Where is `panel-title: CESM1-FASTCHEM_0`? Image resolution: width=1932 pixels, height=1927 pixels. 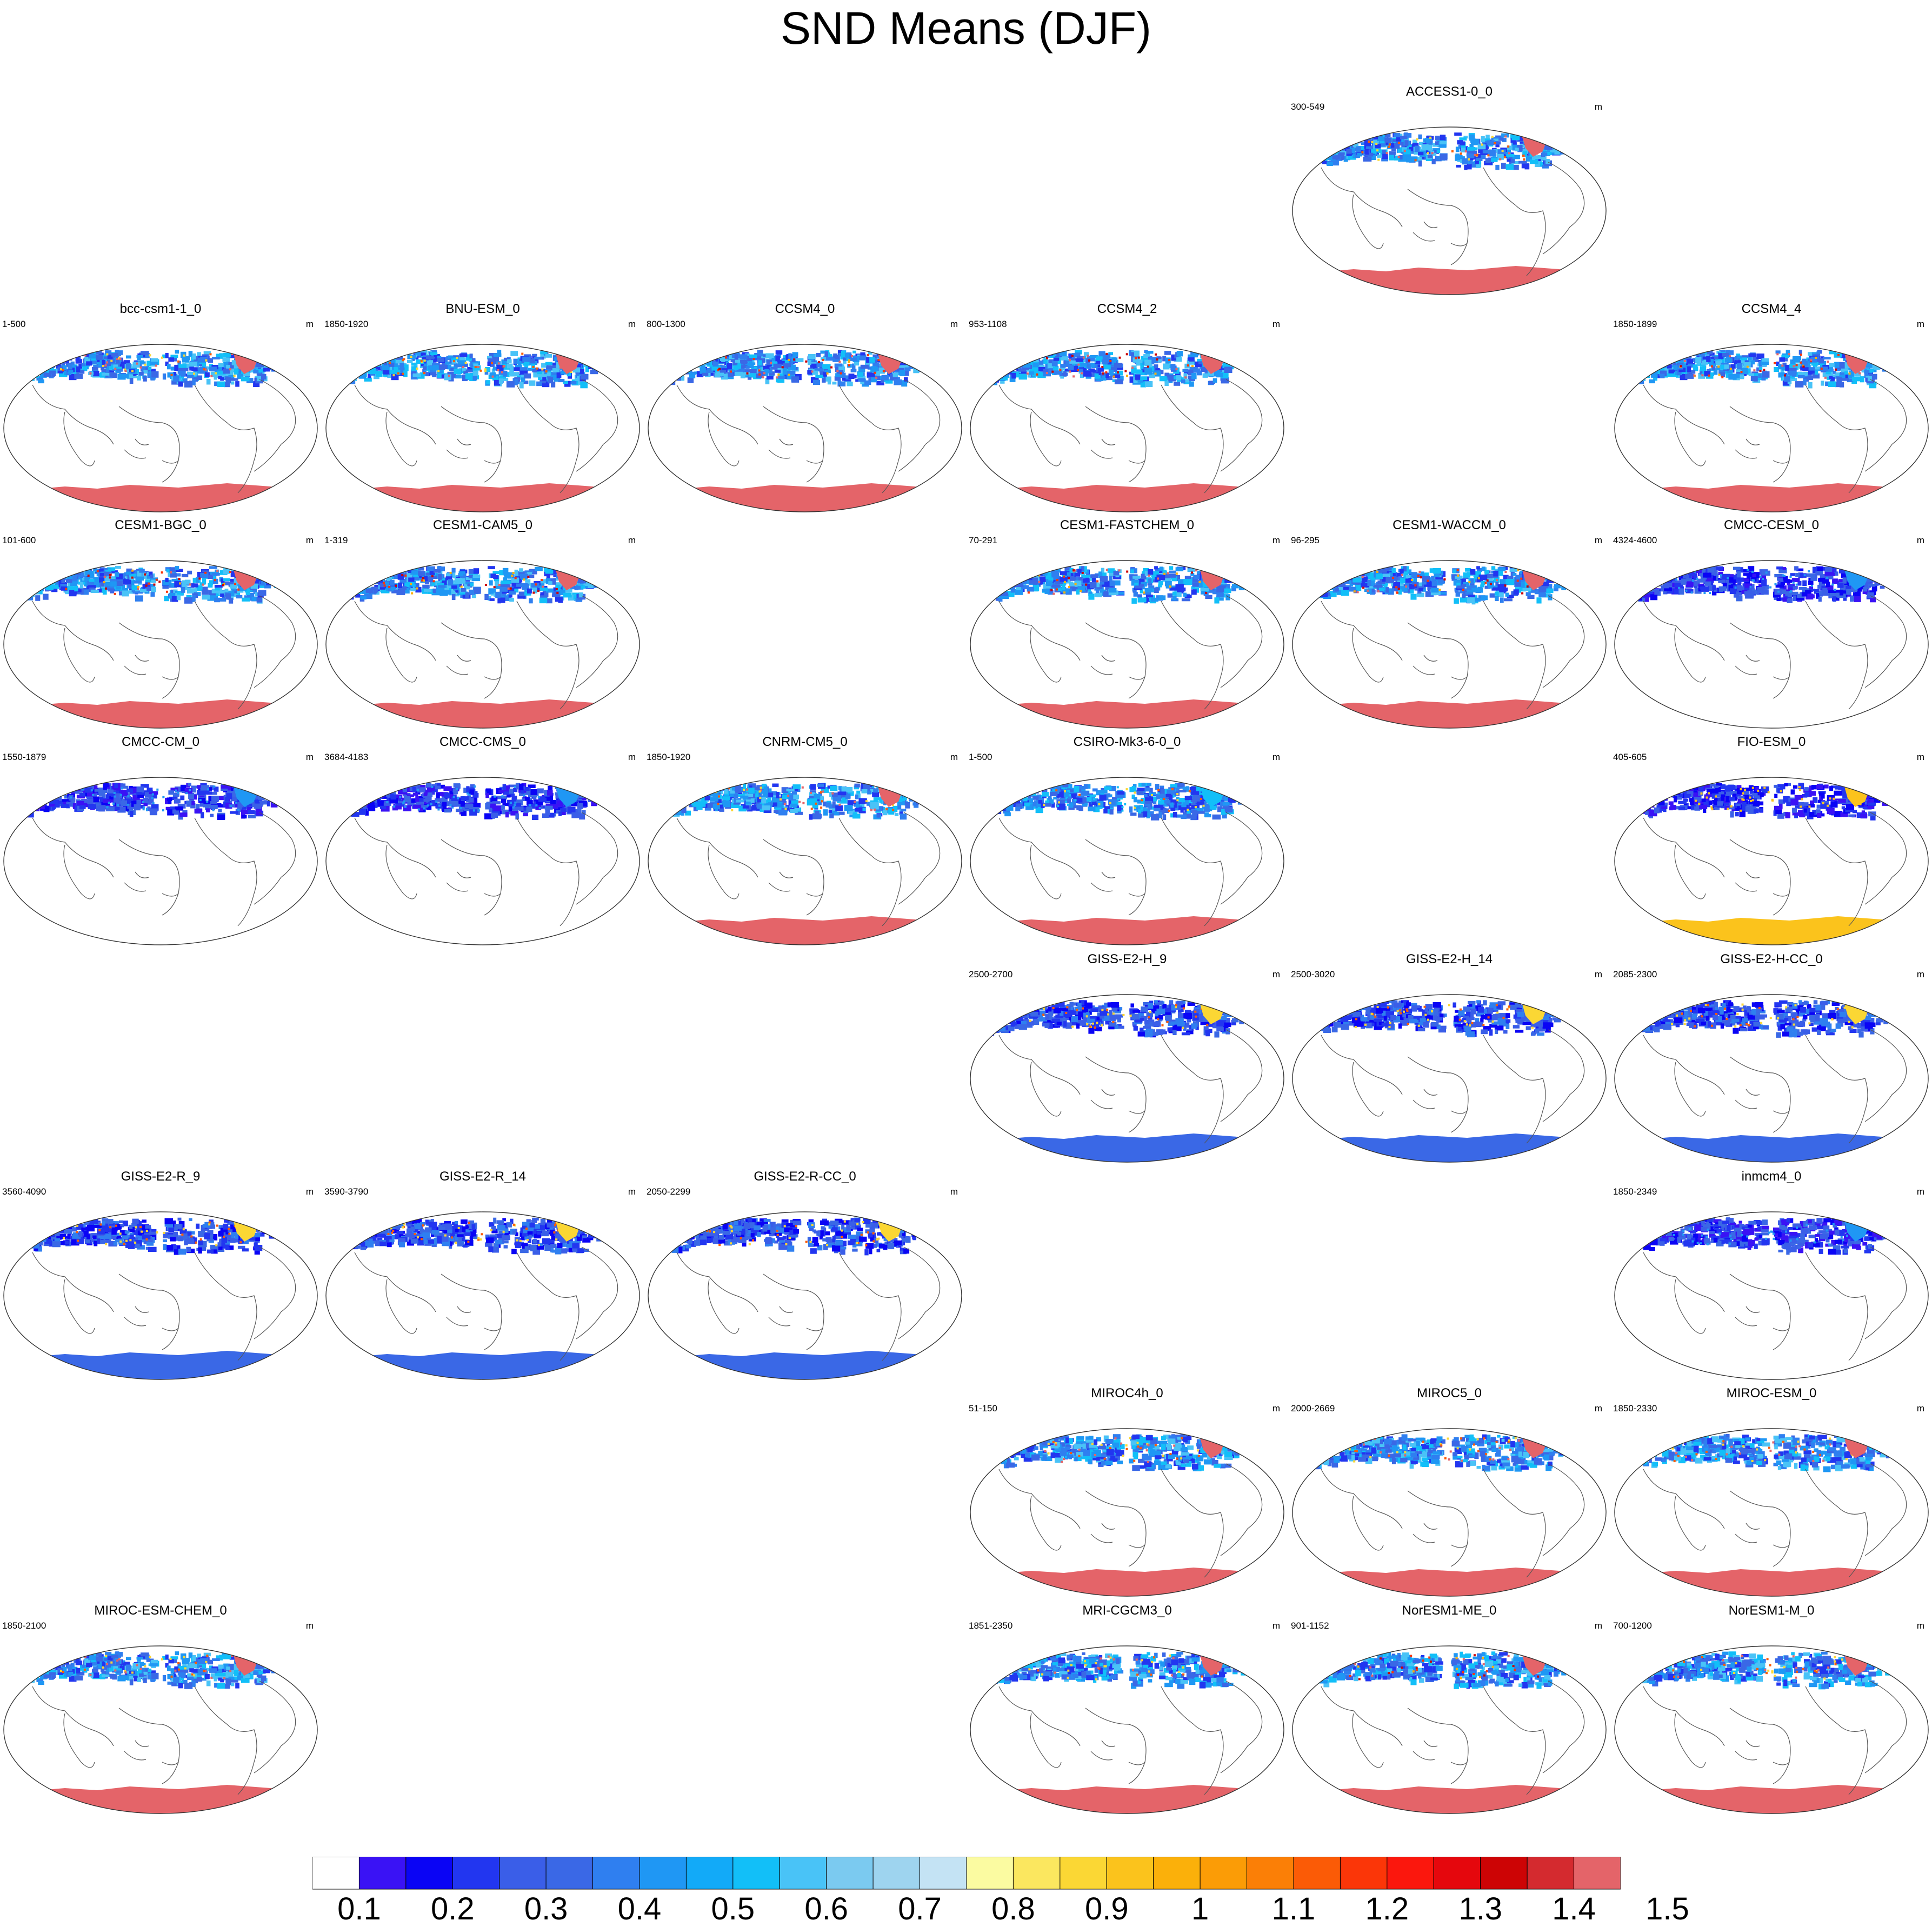
panel-title: CESM1-FASTCHEM_0 is located at coordinates (1127, 525).